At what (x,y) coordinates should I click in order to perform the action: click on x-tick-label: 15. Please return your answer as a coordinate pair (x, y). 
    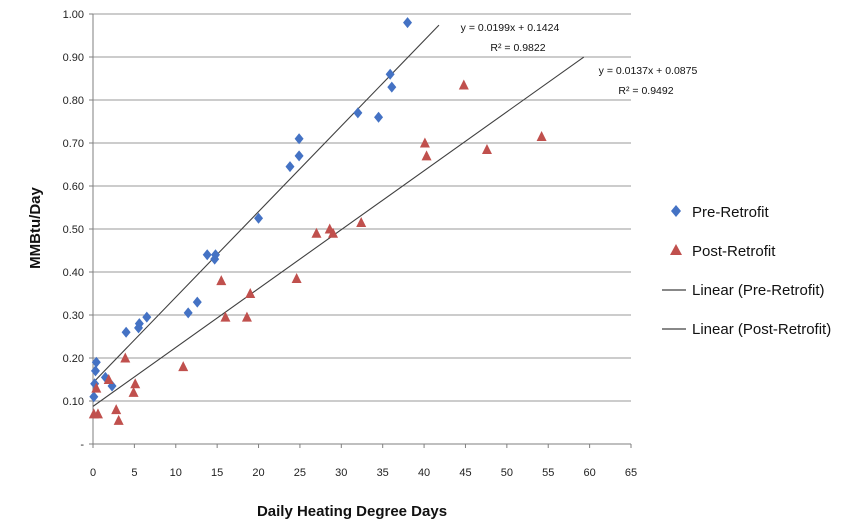
    Looking at the image, I should click on (217, 473).